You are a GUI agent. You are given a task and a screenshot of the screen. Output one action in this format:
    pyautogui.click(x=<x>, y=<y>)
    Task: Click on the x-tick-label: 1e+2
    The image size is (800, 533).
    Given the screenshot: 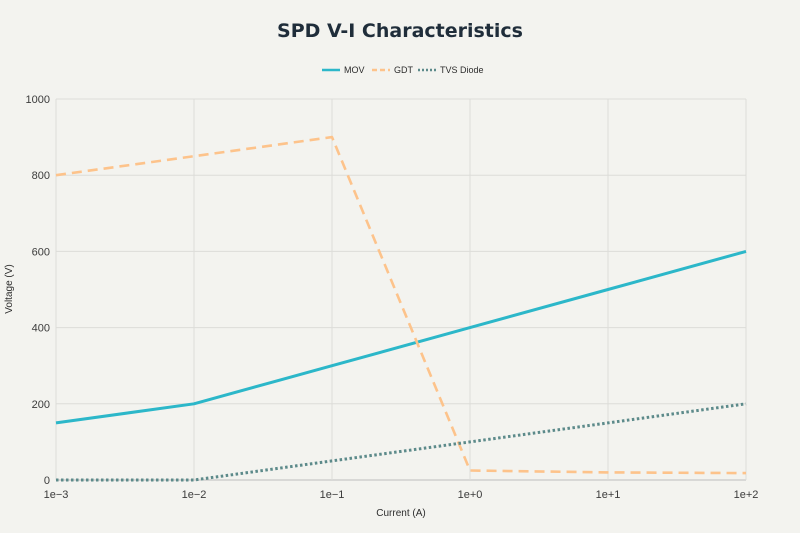 What is the action you would take?
    pyautogui.click(x=746, y=495)
    